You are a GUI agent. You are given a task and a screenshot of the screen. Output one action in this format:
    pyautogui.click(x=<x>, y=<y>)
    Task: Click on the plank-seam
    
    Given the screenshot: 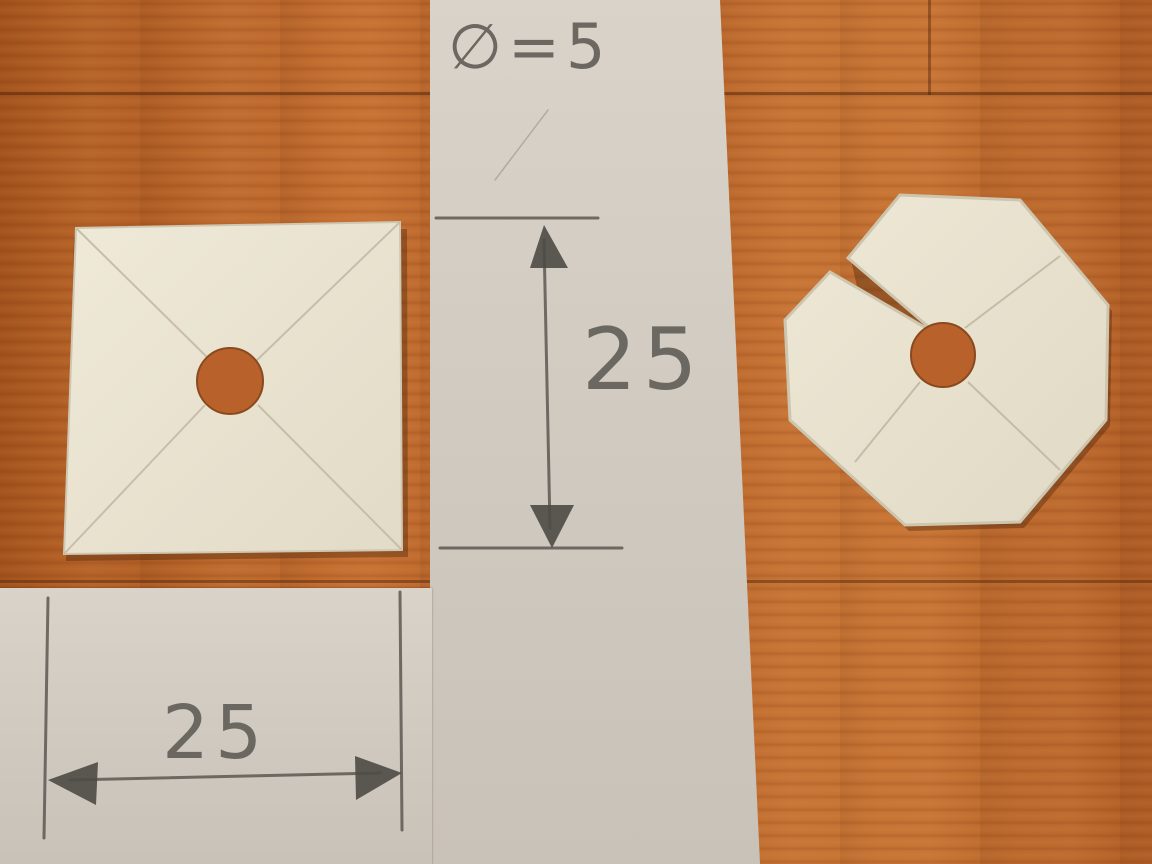 What is the action you would take?
    pyautogui.click(x=929, y=47)
    